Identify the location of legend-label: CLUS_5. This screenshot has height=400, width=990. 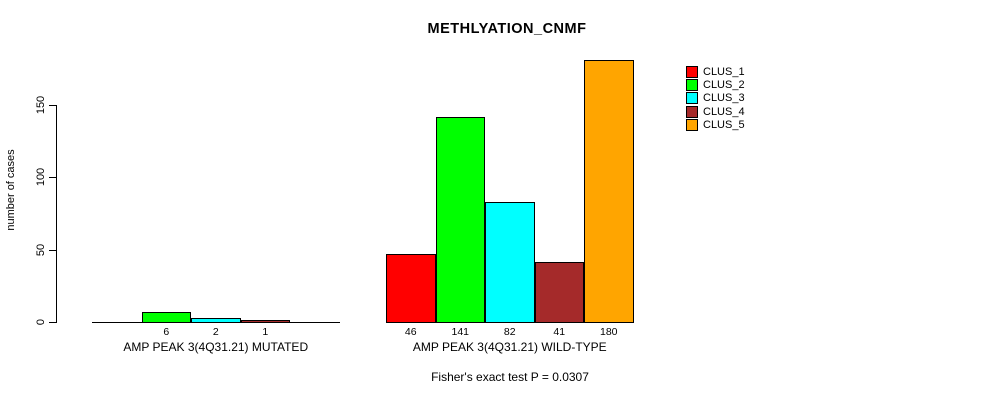
(724, 125).